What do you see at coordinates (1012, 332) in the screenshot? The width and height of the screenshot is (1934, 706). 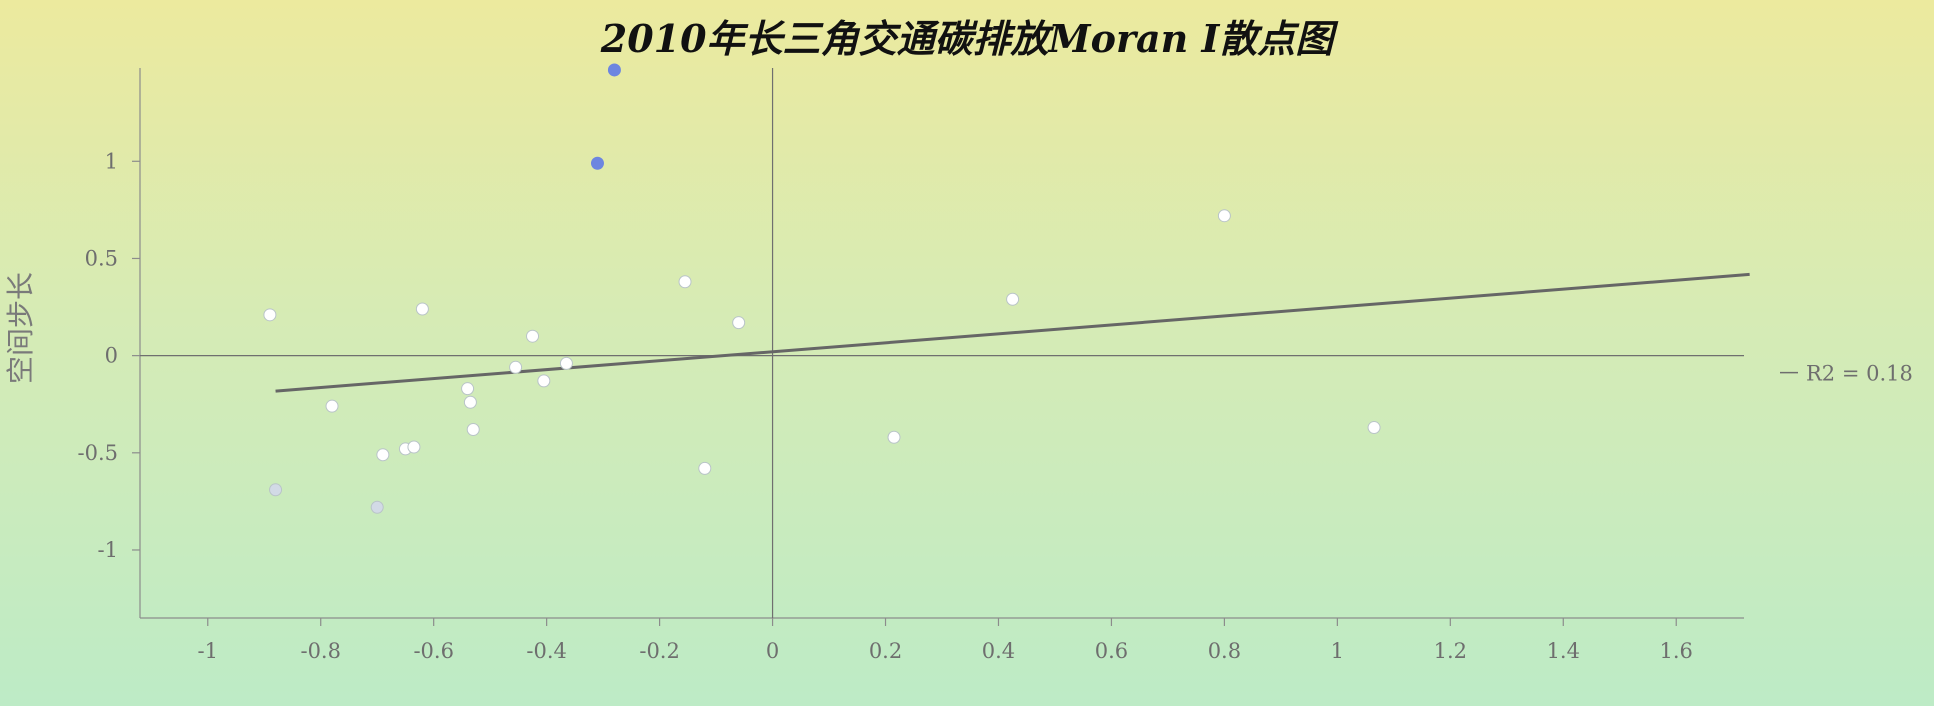 I see `regression-line` at bounding box center [1012, 332].